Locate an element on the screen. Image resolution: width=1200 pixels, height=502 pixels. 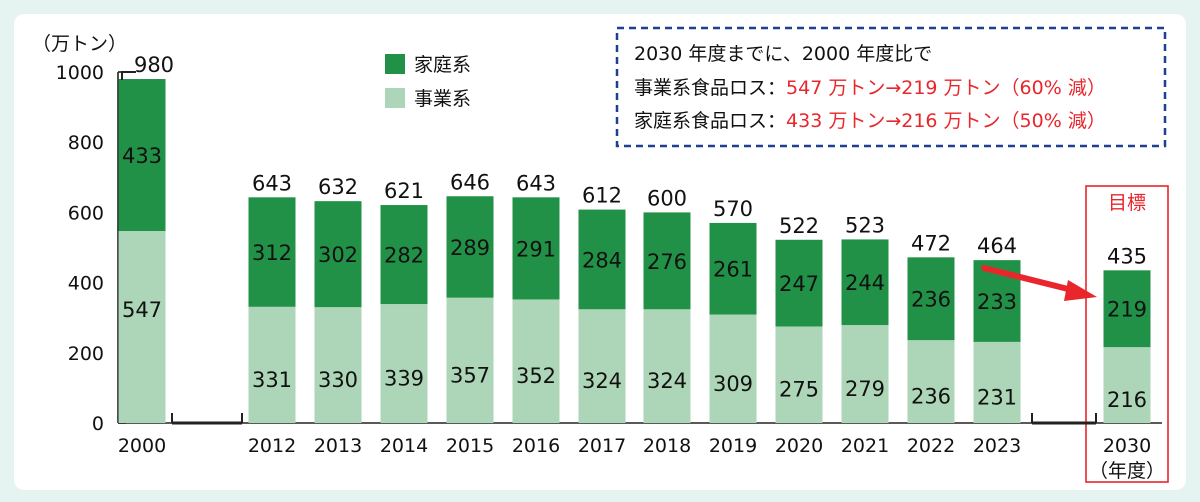
x-tick-label: 2018 is located at coordinates (667, 446).